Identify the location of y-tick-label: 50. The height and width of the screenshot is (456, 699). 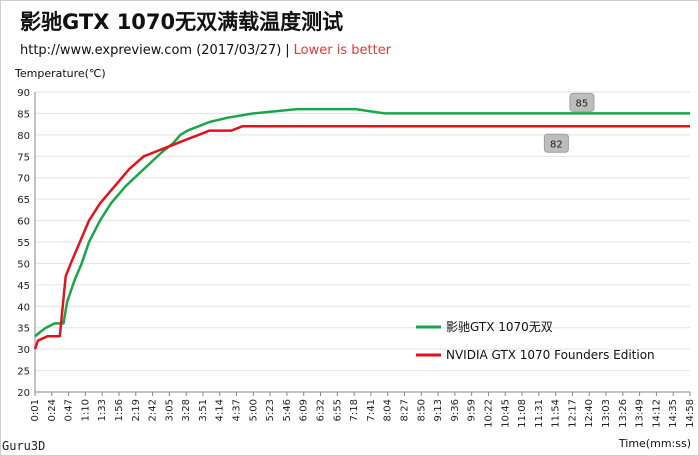
(23, 264).